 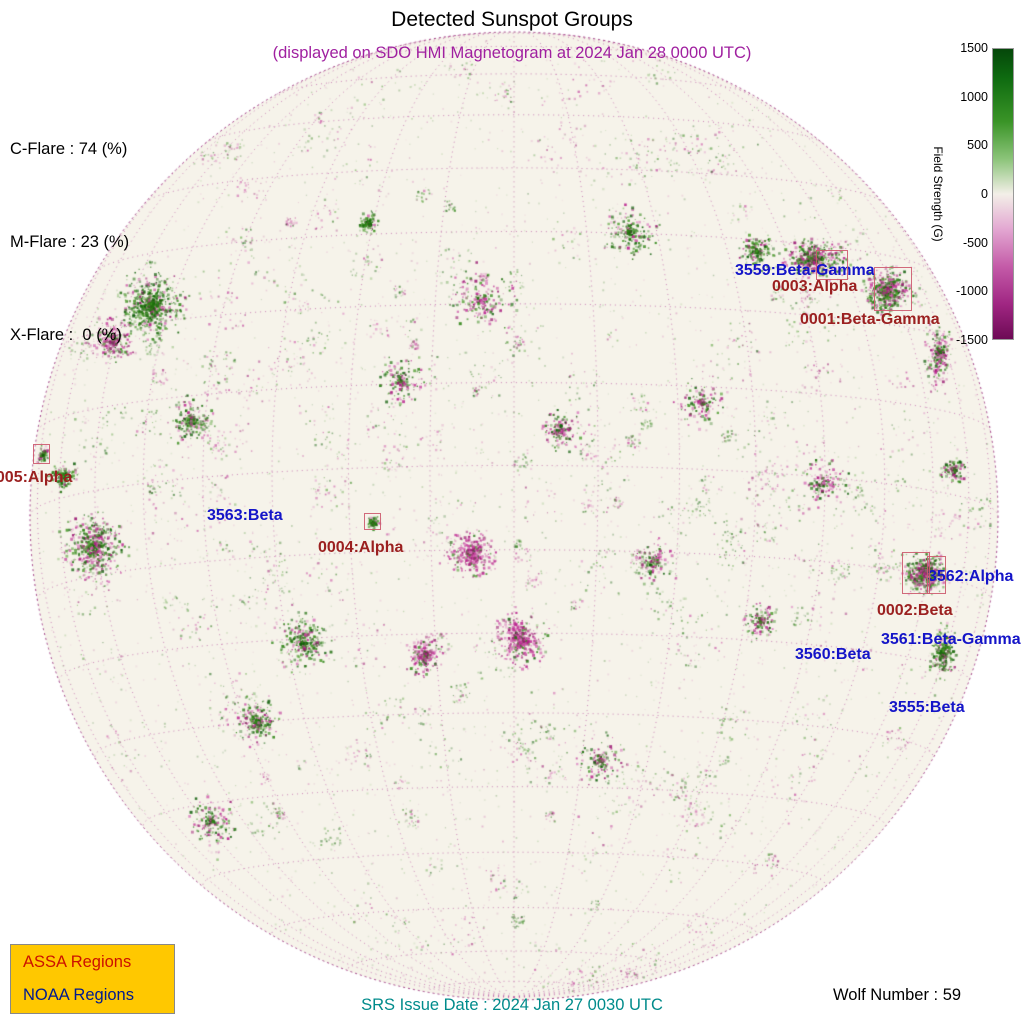 What do you see at coordinates (971, 576) in the screenshot?
I see `noaa-region-label: 3562:Alpha` at bounding box center [971, 576].